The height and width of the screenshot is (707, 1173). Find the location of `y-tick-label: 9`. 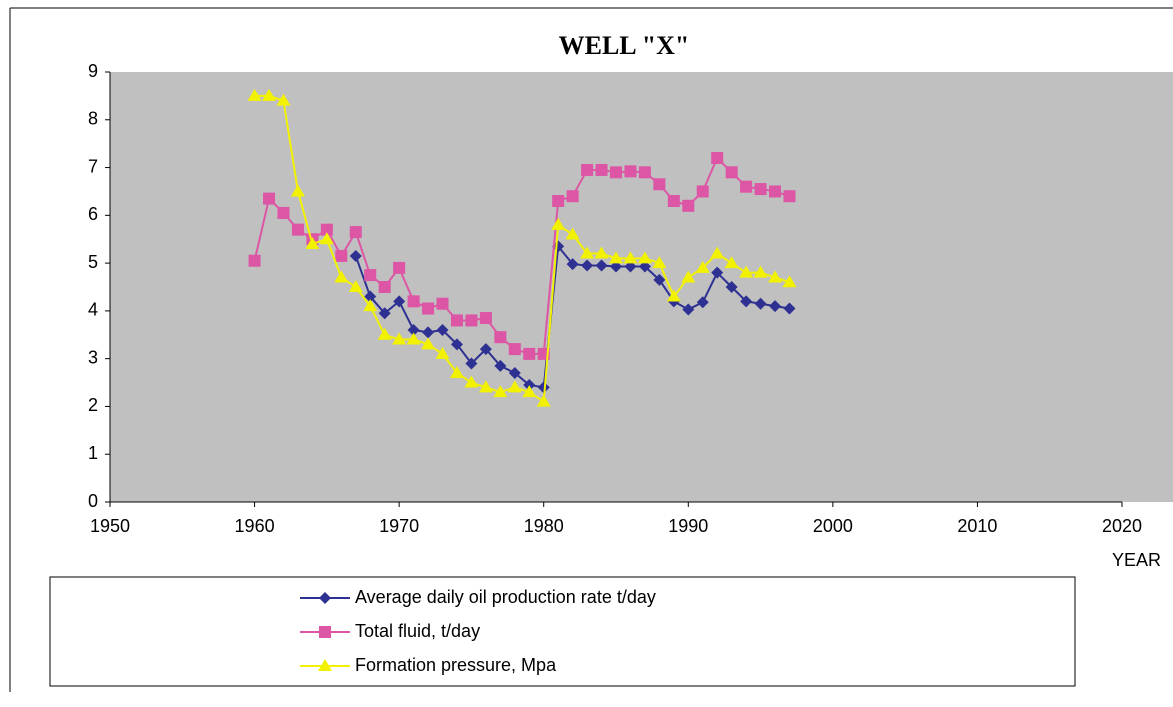

y-tick-label: 9 is located at coordinates (93, 71).